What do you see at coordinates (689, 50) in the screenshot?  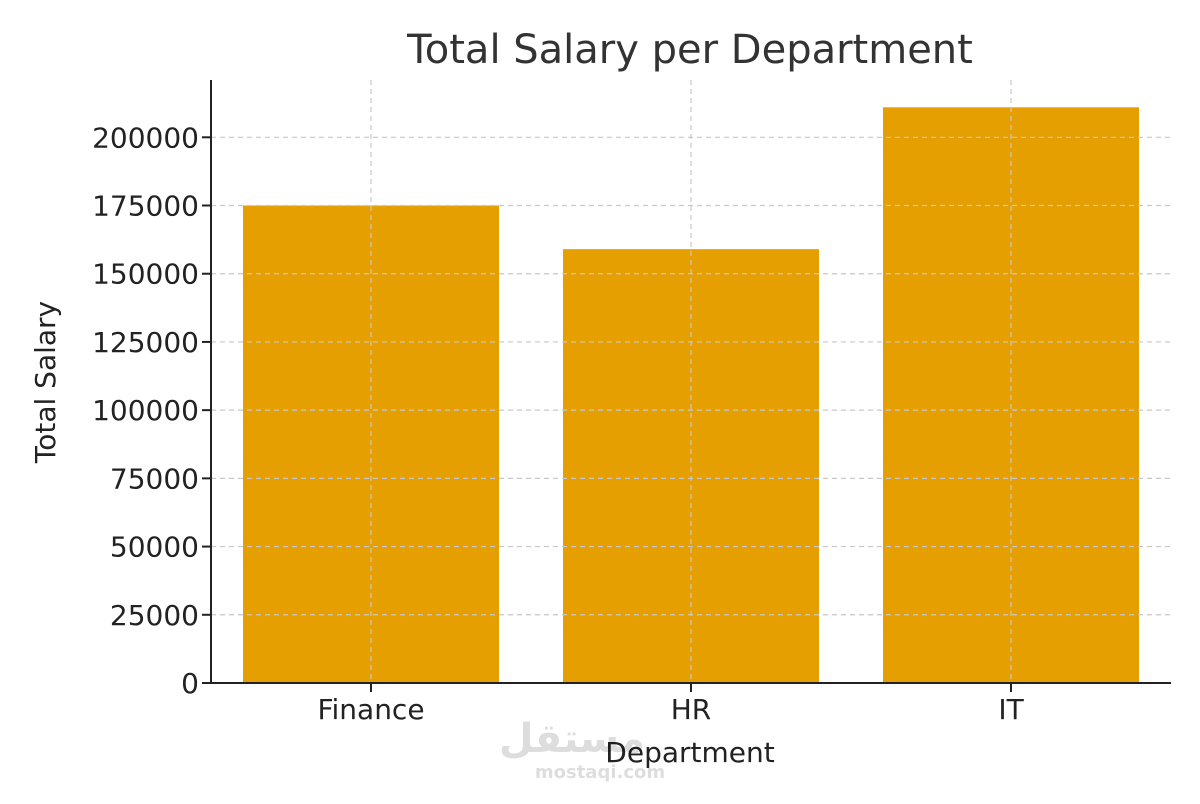 I see `chart-title: Total Salary per Department` at bounding box center [689, 50].